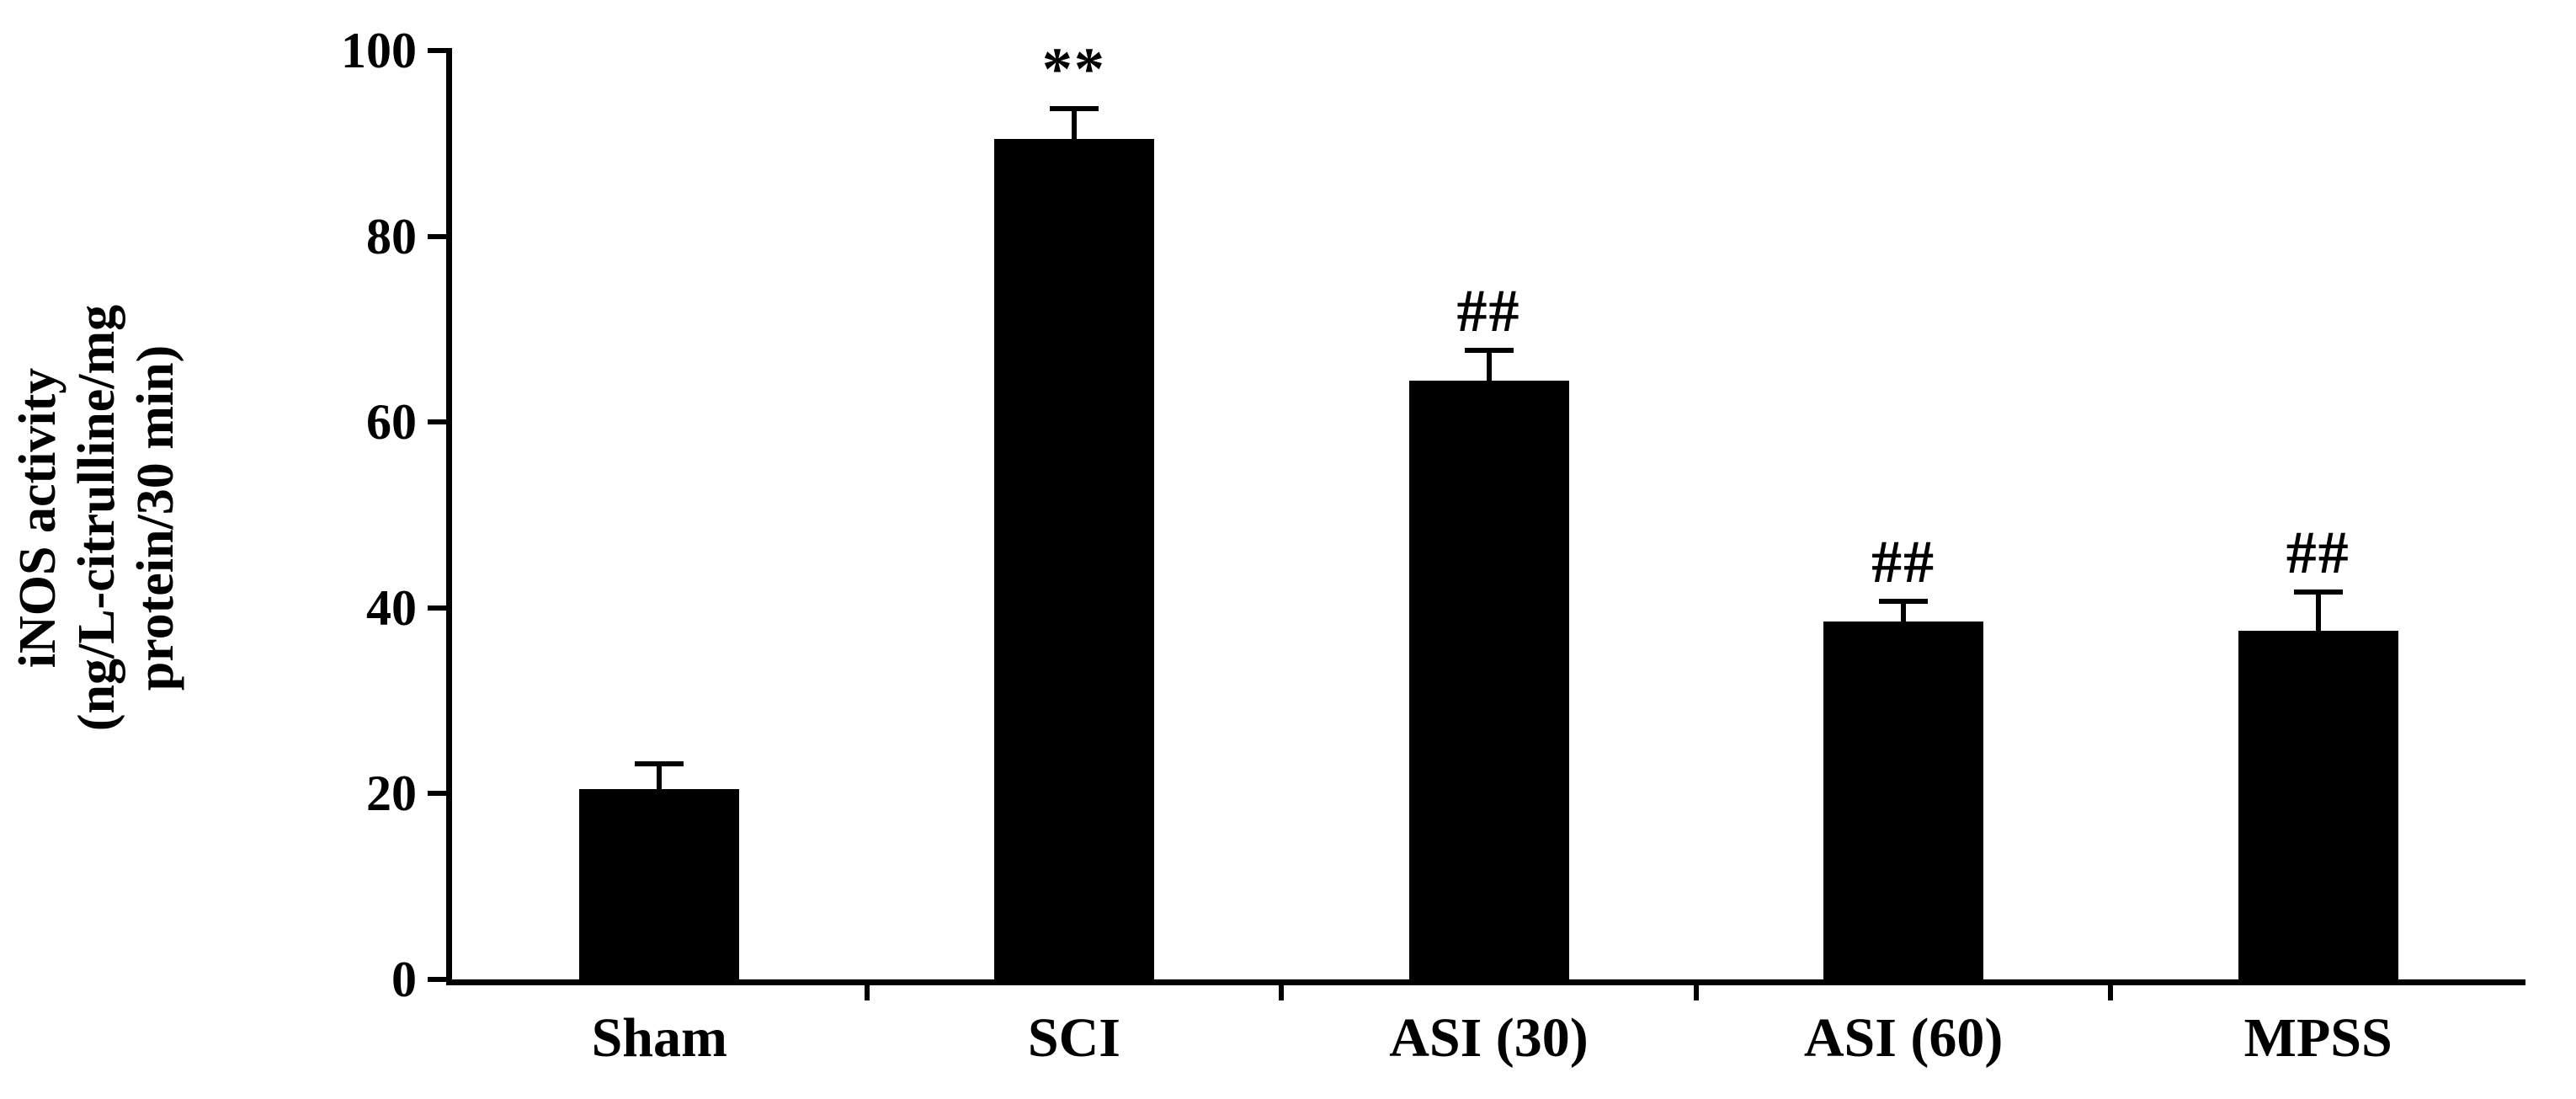  Describe the element at coordinates (392, 236) in the screenshot. I see `y-tick-label: 80` at that location.